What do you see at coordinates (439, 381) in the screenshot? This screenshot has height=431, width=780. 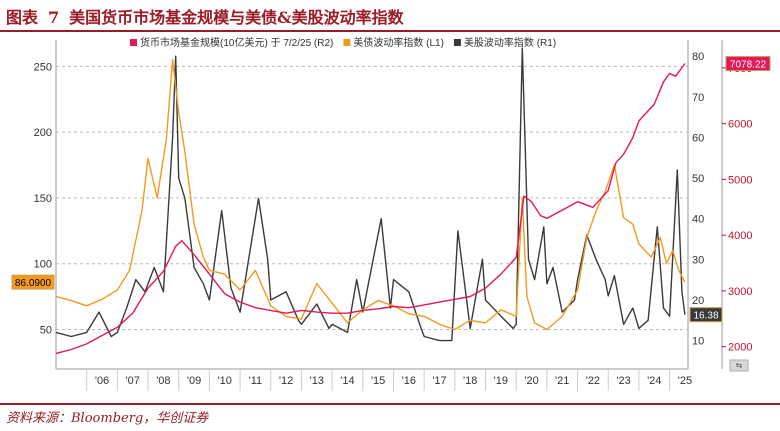 I see `x-tick-label: '17` at bounding box center [439, 381].